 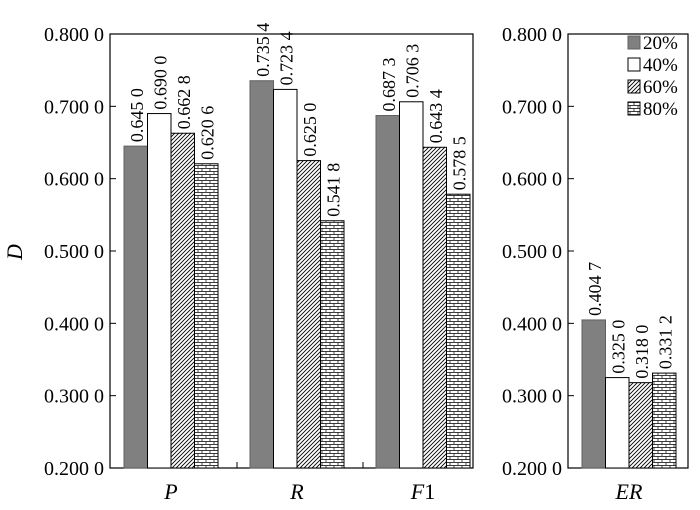 What do you see at coordinates (206, 316) in the screenshot?
I see `bar-p-80pct` at bounding box center [206, 316].